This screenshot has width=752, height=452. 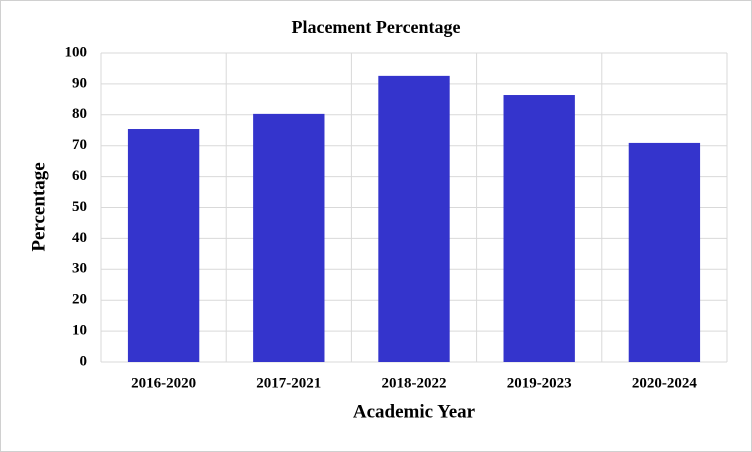 I want to click on y-tick-label: 80, so click(x=79, y=114).